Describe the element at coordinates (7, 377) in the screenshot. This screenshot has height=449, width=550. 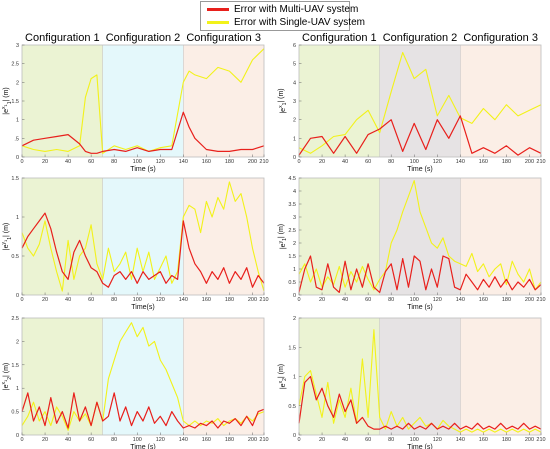
I see `y-axis-label: |ex12| (m)` at that location.